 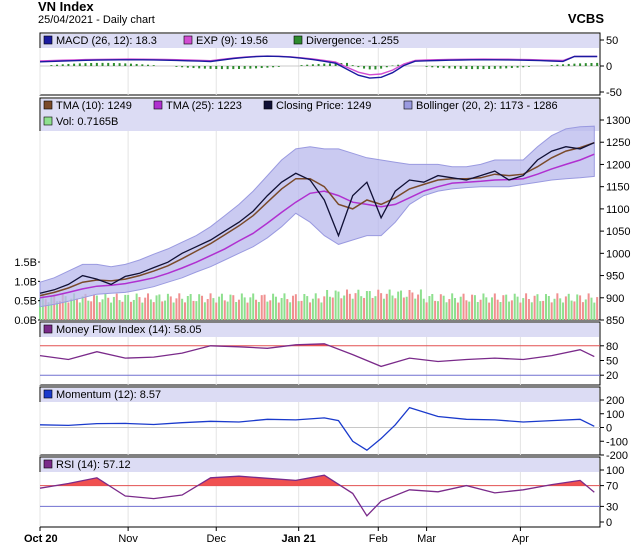 What do you see at coordinates (612, 362) in the screenshot?
I see `mfi-ytick-label: 50` at bounding box center [612, 362].